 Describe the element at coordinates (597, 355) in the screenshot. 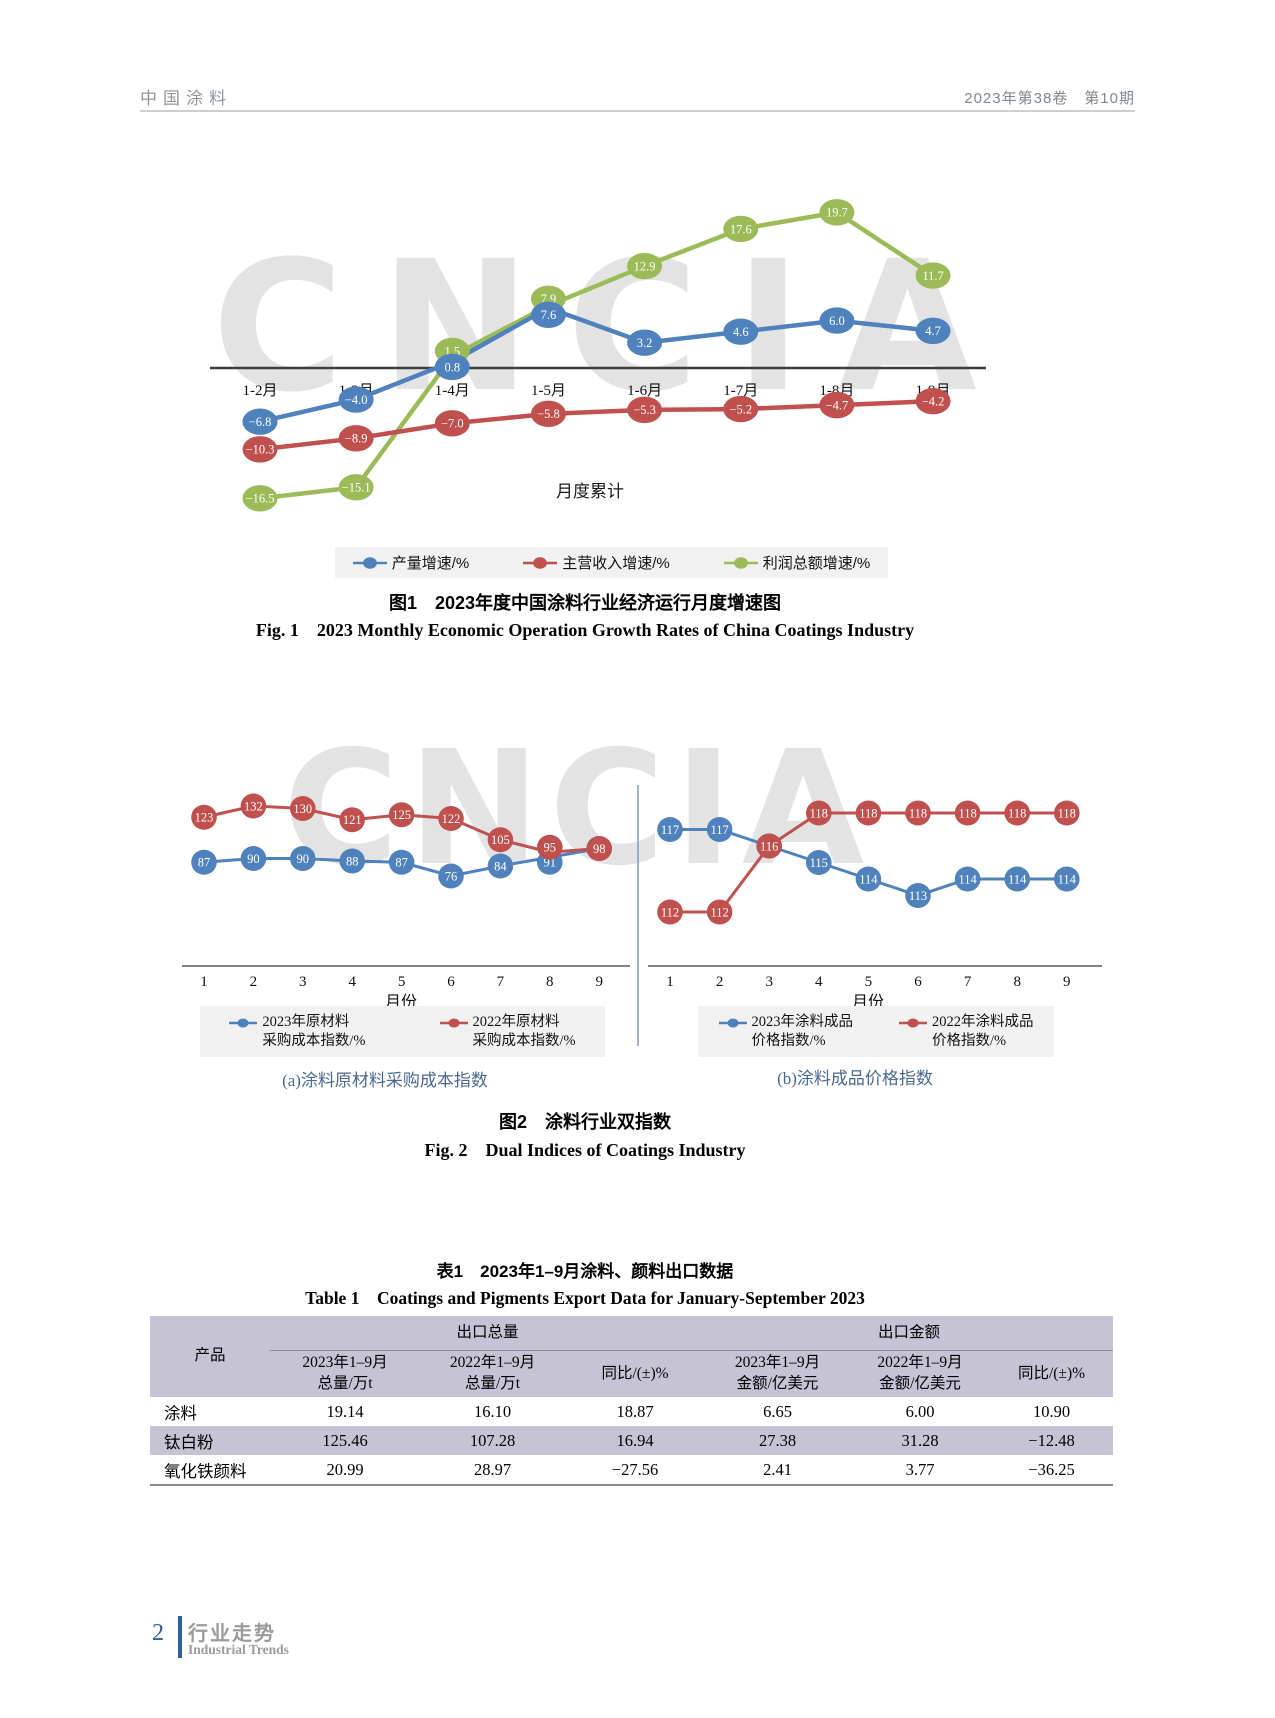

I see `fig1-series-line` at that location.